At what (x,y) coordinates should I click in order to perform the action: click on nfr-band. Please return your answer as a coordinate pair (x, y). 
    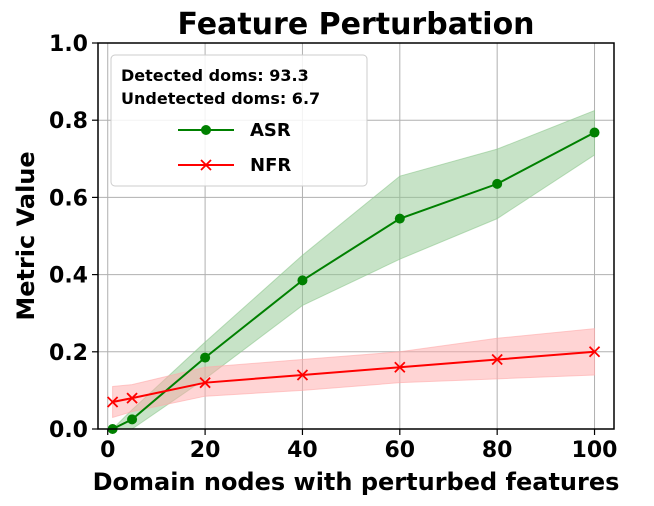
    Looking at the image, I should click on (354, 373).